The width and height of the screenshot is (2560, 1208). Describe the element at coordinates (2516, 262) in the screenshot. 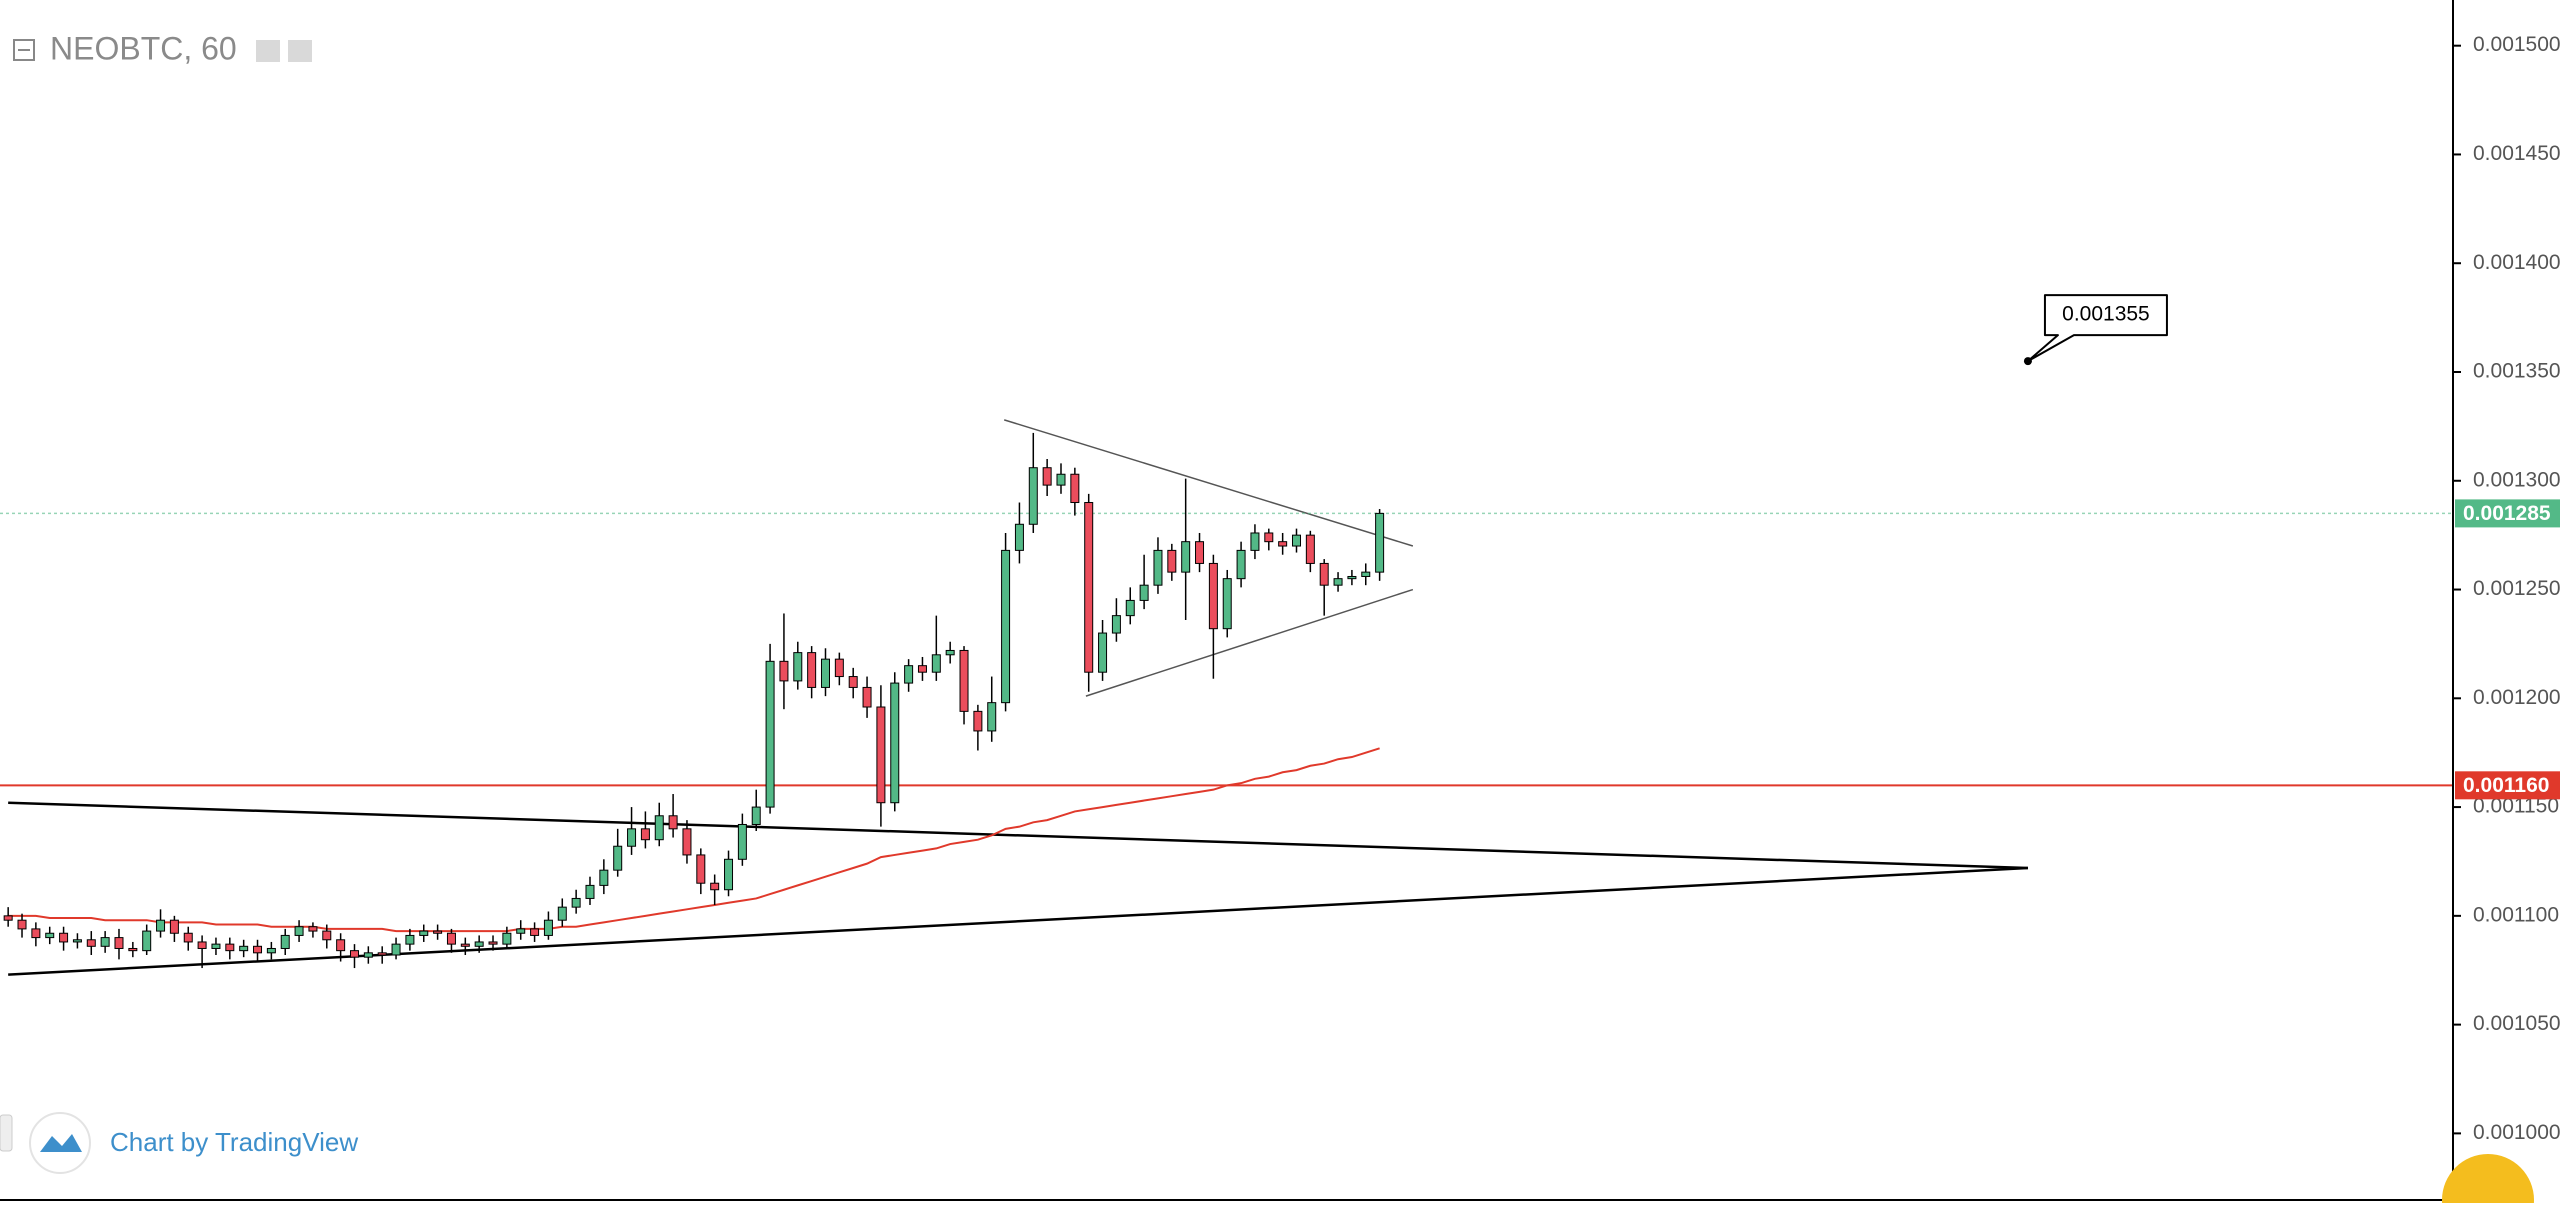

I see `y-tick-label: 0.001400` at that location.